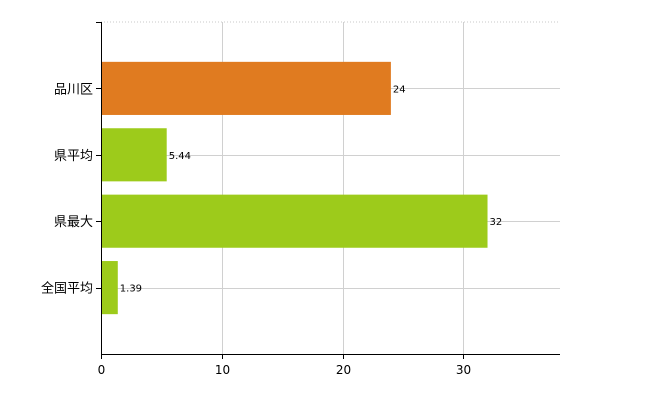 This screenshot has height=404, width=650. Describe the element at coordinates (463, 370) in the screenshot. I see `x-tick-label: 30` at that location.